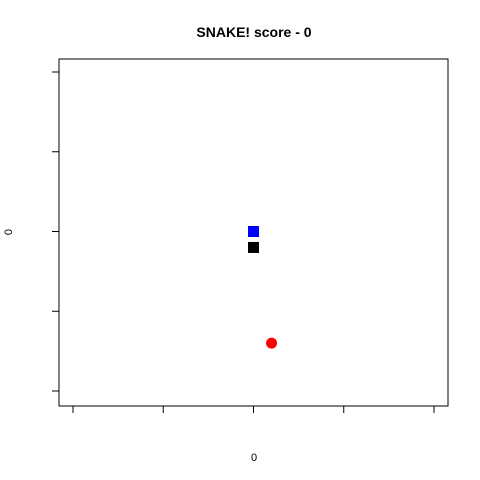 This screenshot has width=480, height=480. I want to click on snake-body-segment, so click(253, 247).